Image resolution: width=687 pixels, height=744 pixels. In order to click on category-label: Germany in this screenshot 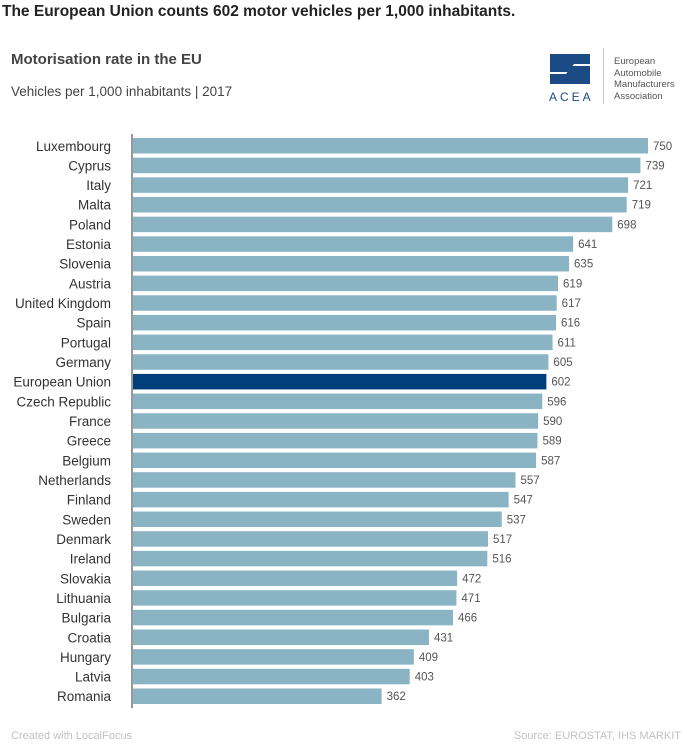, I will do `click(83, 362)`.